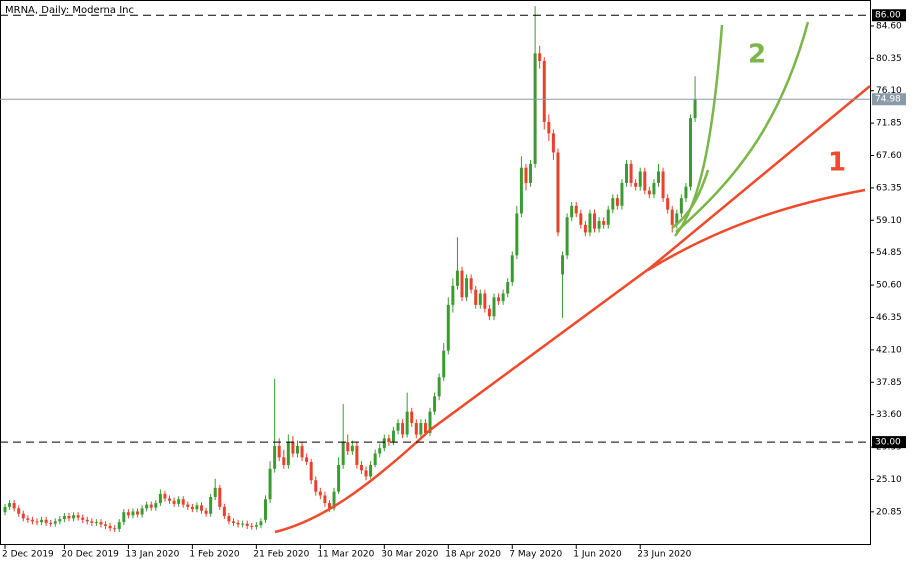 This screenshot has width=915, height=569. Describe the element at coordinates (597, 555) in the screenshot. I see `x-tick-label: 1 Jun 2020` at that location.